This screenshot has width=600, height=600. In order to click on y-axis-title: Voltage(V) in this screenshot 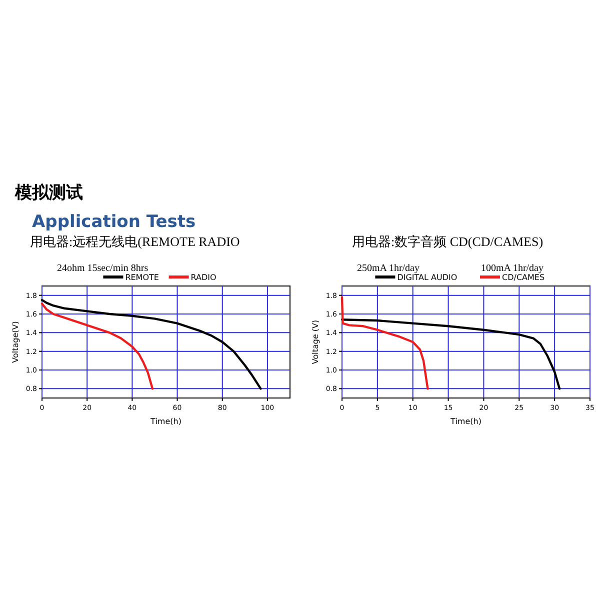, I will do `click(15, 342)`.